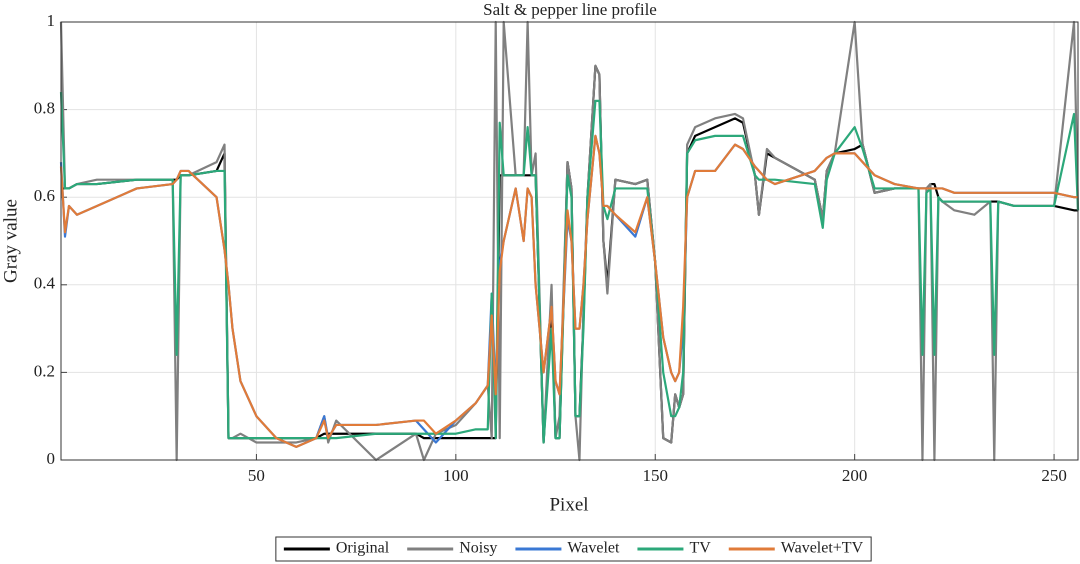 The height and width of the screenshot is (564, 1080). I want to click on y-tick-label: 0.4, so click(45, 283).